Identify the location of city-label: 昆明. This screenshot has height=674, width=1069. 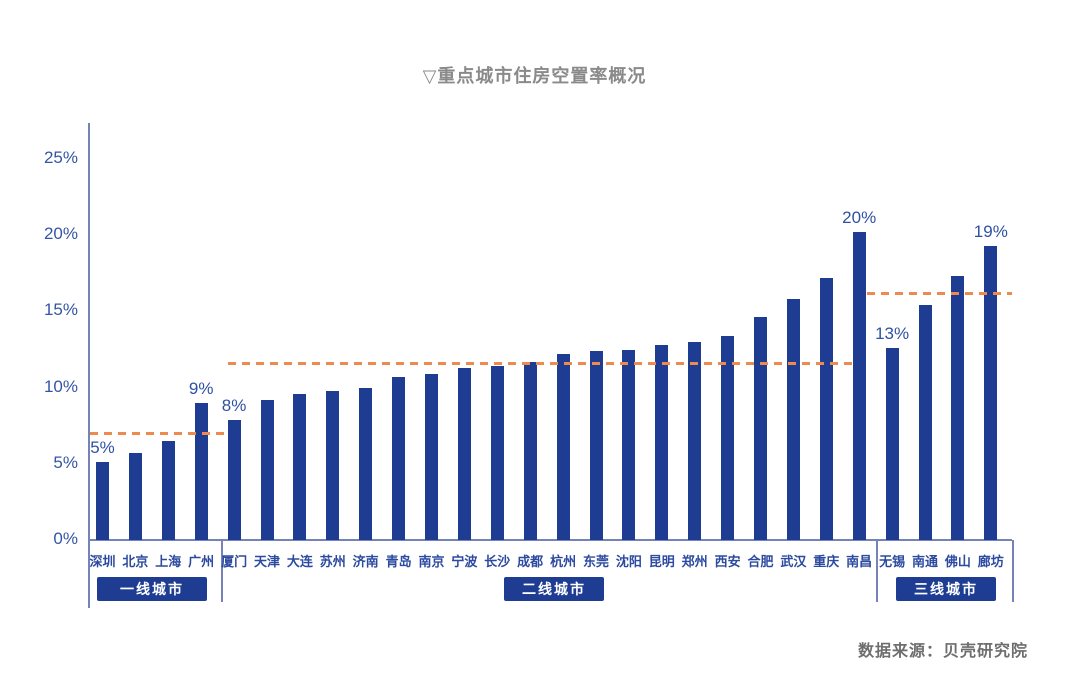
(661, 561).